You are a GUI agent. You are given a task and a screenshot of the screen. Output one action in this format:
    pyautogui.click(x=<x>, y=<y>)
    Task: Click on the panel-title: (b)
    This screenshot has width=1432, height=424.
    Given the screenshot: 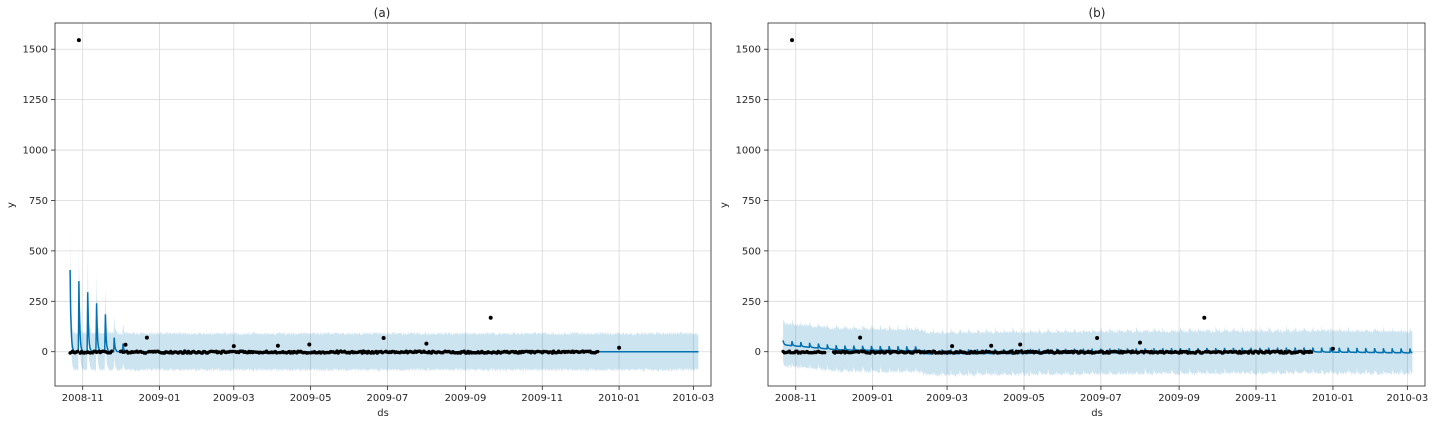 What is the action you would take?
    pyautogui.click(x=1097, y=13)
    